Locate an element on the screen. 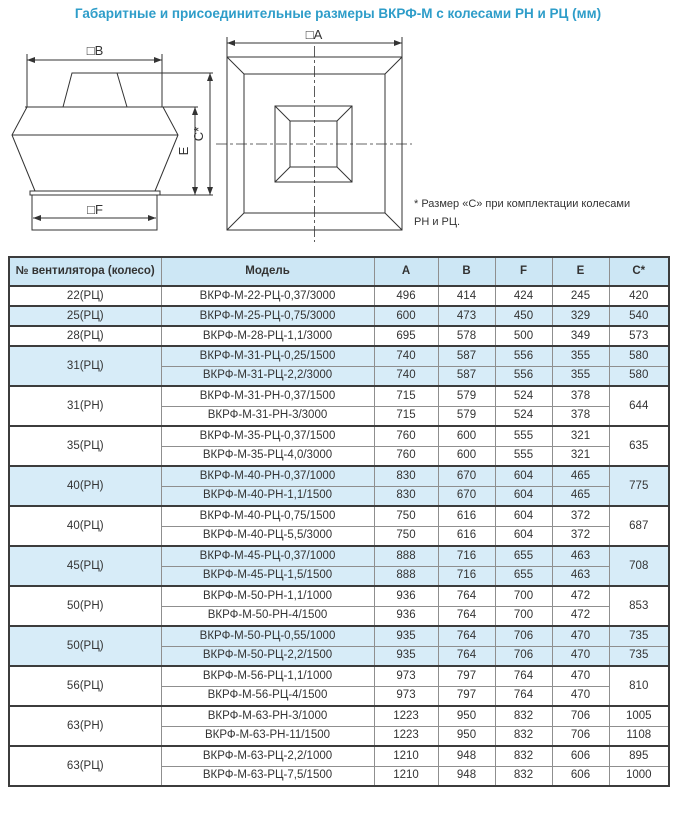 This screenshot has height=823, width=676. dim-a-cell: 1210 is located at coordinates (406, 776).